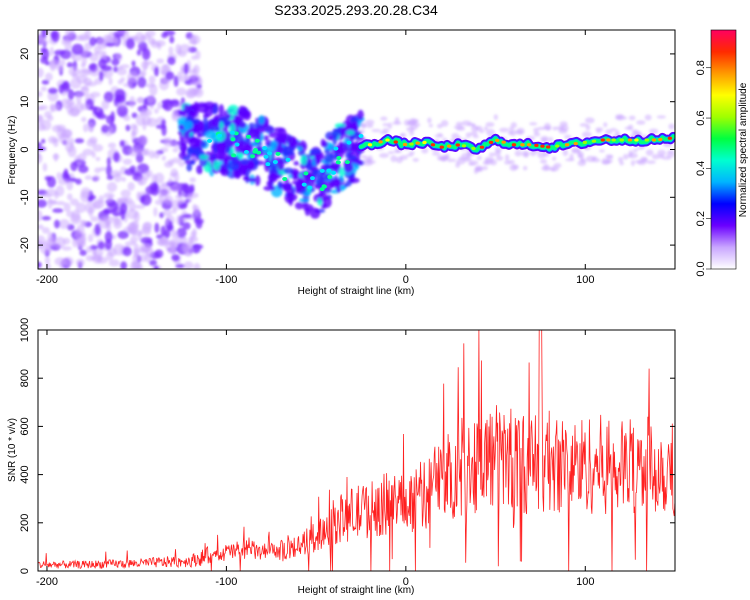  What do you see at coordinates (226, 280) in the screenshot?
I see `x-tick-label: -100` at bounding box center [226, 280].